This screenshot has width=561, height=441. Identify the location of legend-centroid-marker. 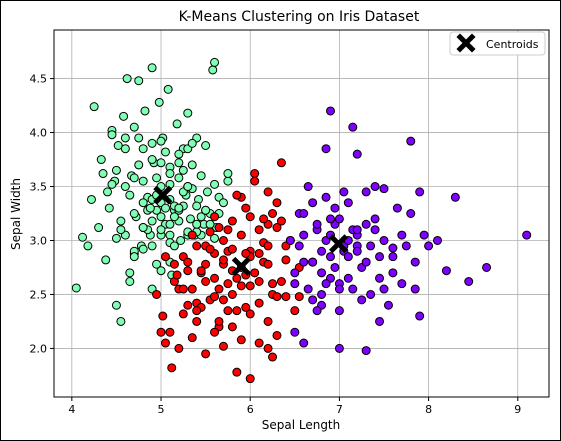
(466, 43).